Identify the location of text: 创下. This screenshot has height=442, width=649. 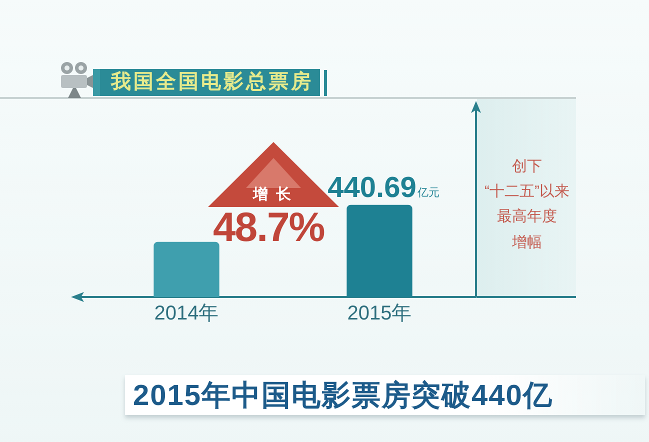
(527, 167).